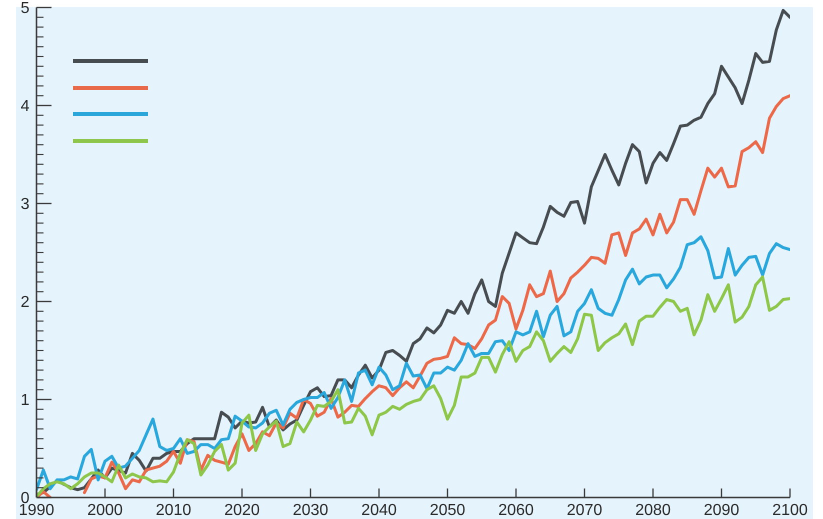 This screenshot has width=823, height=519. I want to click on x-tick-label: 2040, so click(379, 510).